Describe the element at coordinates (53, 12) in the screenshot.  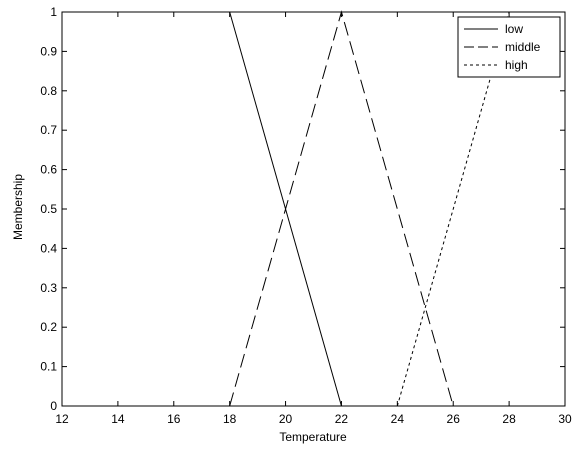
I see `y-tick-label: 1` at that location.